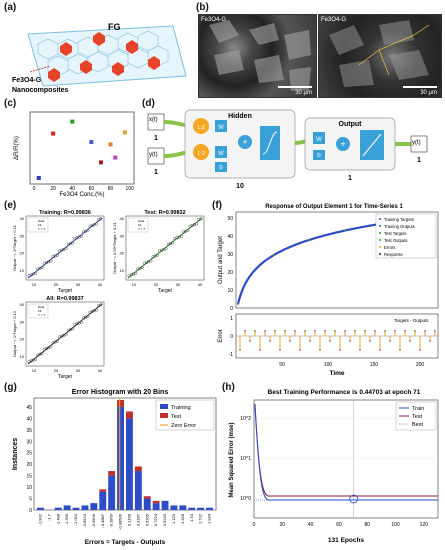  What do you see at coordinates (350, 178) in the screenshot?
I see `output-size: 1` at bounding box center [350, 178].